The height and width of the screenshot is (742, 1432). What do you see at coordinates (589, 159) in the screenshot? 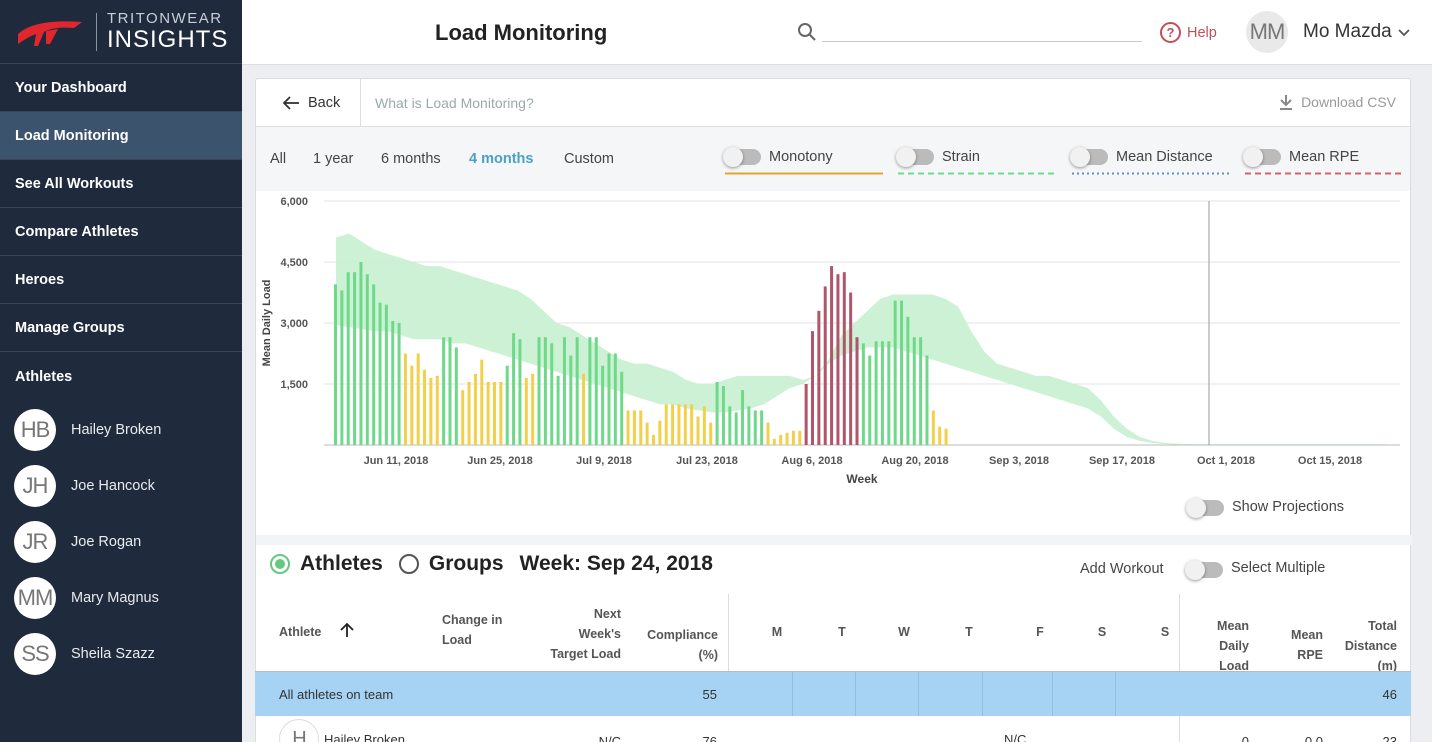
I see `range-option-custom: Custom` at bounding box center [589, 159].